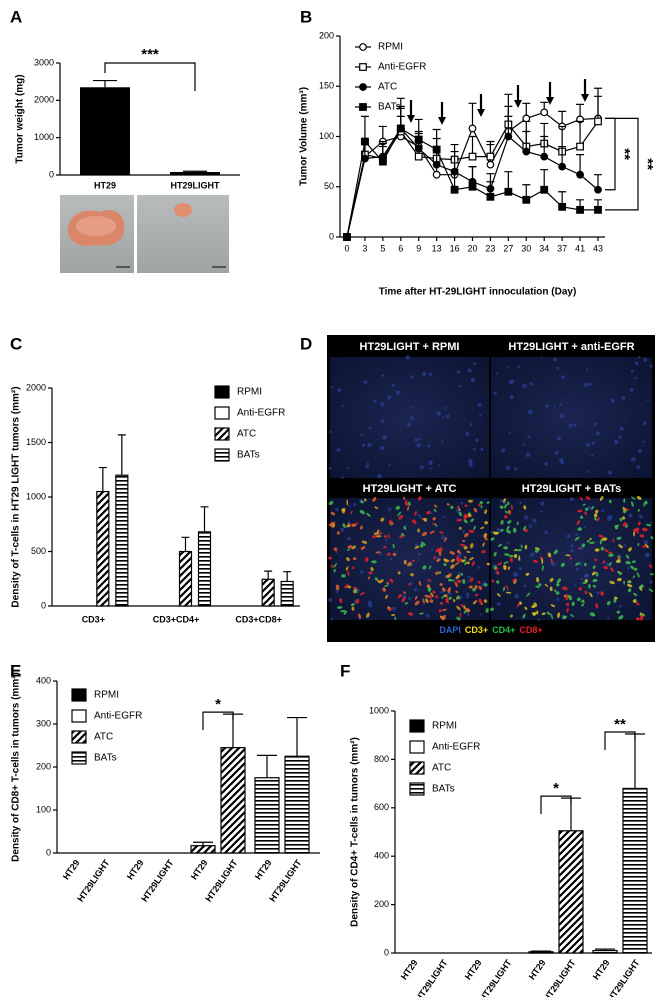  What do you see at coordinates (571, 347) in the screenshot?
I see `image-title: HT29LIGHT + anti-EGFR` at bounding box center [571, 347].